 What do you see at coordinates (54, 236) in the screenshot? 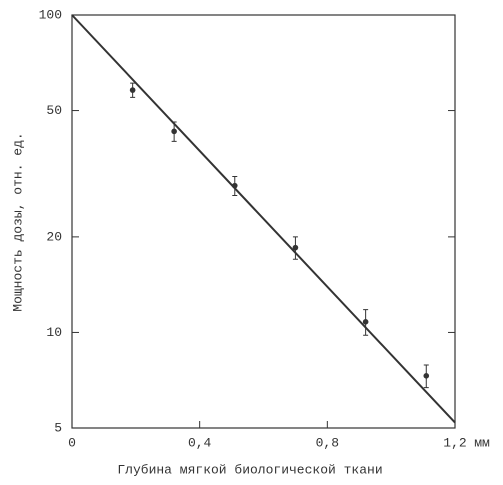
I see `y-tick-label: 20` at bounding box center [54, 236].